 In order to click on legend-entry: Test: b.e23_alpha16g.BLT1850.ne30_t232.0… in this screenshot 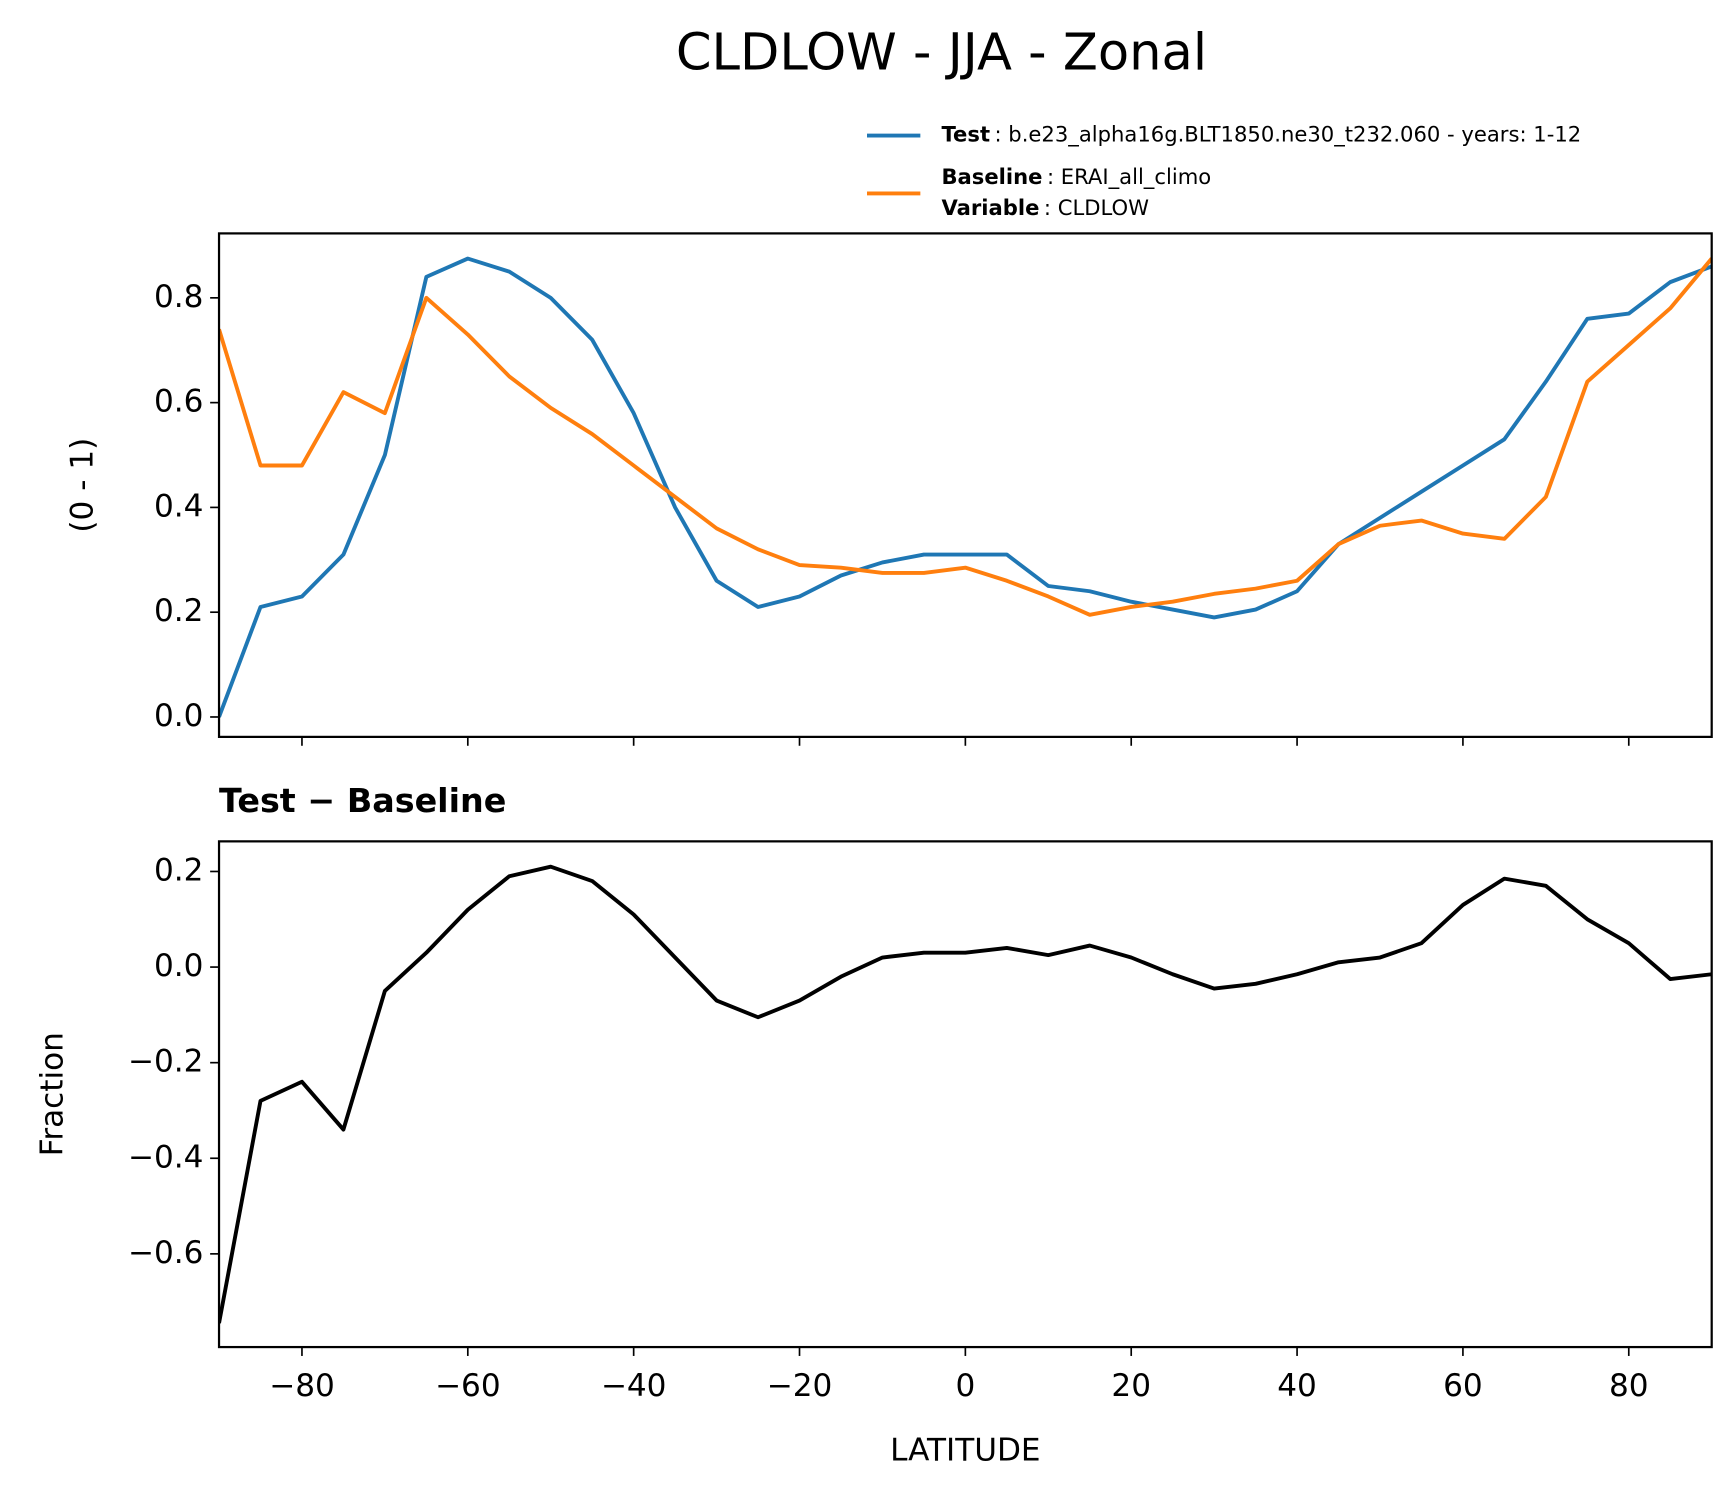, I will do `click(1261, 135)`.